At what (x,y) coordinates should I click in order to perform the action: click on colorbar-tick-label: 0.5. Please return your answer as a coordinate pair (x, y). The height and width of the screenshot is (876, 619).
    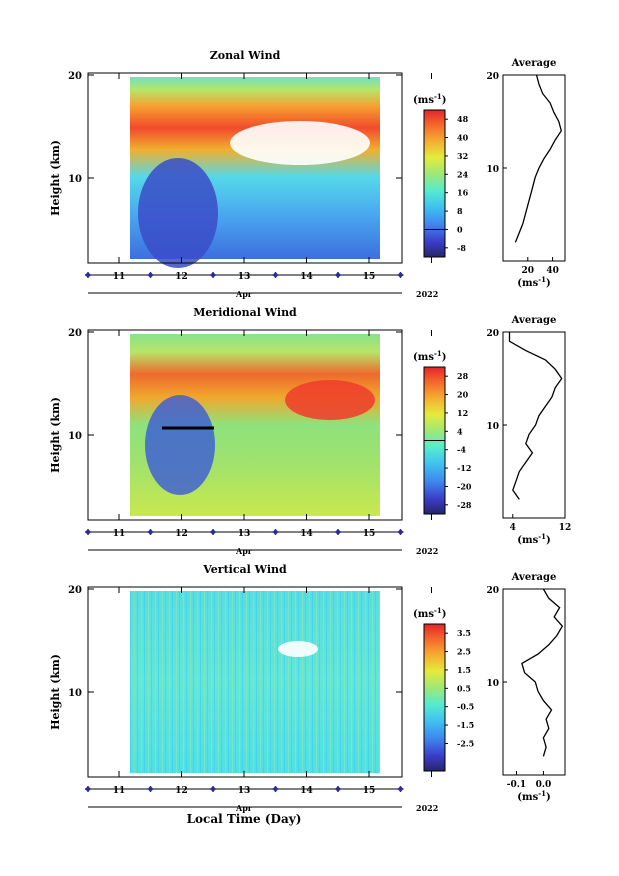
    Looking at the image, I should click on (464, 688).